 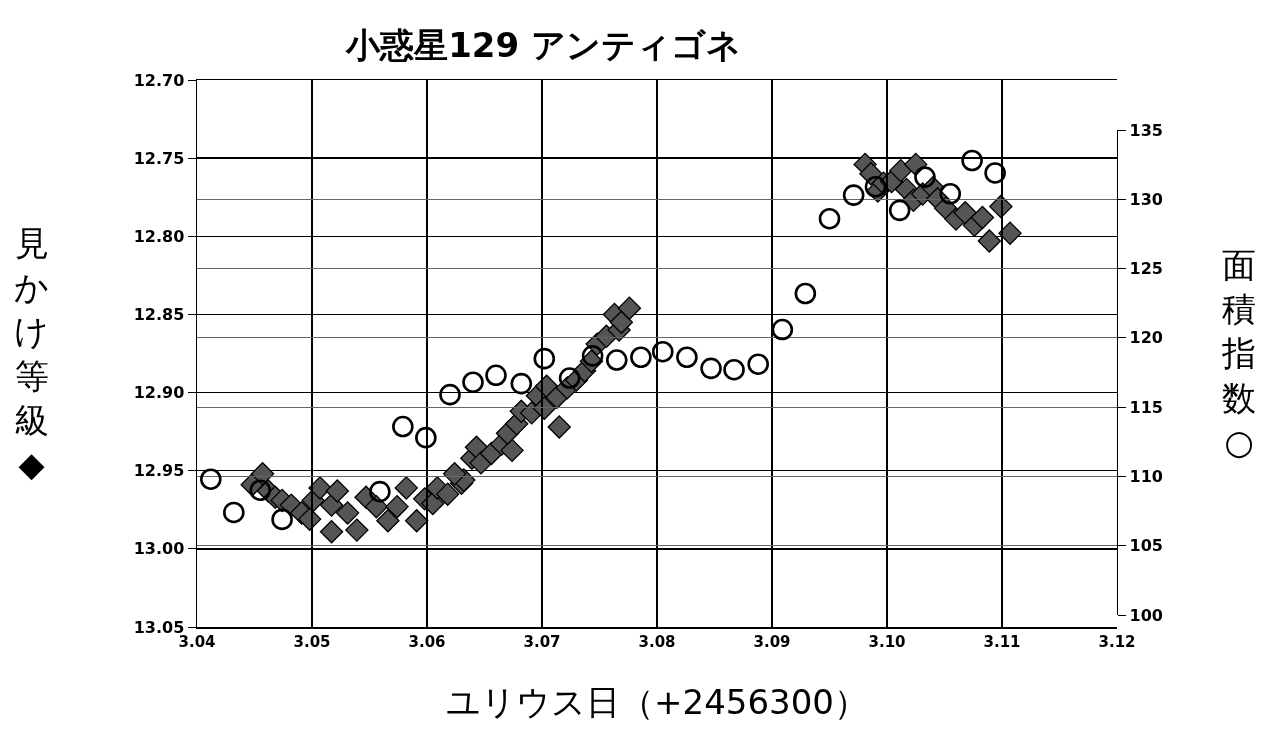 I want to click on x-tick-label: 3.09, so click(x=772, y=641).